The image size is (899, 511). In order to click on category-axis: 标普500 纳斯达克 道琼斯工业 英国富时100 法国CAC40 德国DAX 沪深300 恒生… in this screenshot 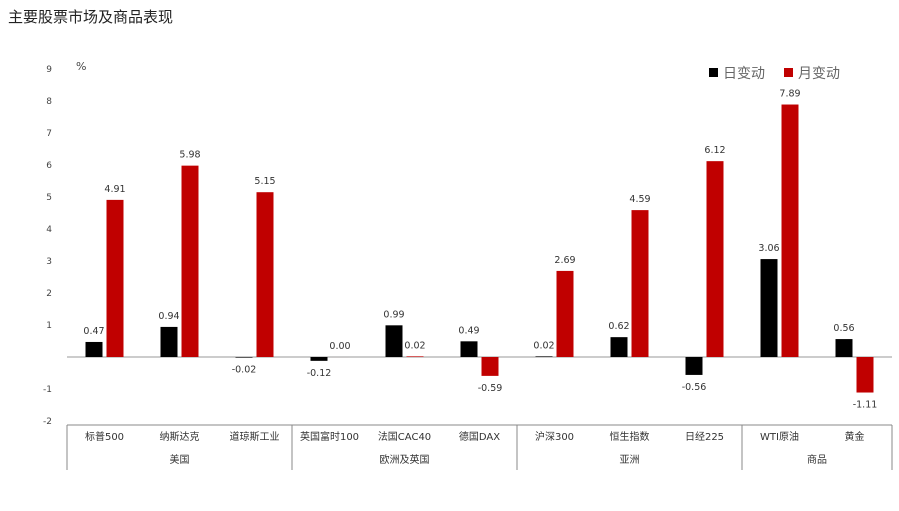, I will do `click(479, 447)`.